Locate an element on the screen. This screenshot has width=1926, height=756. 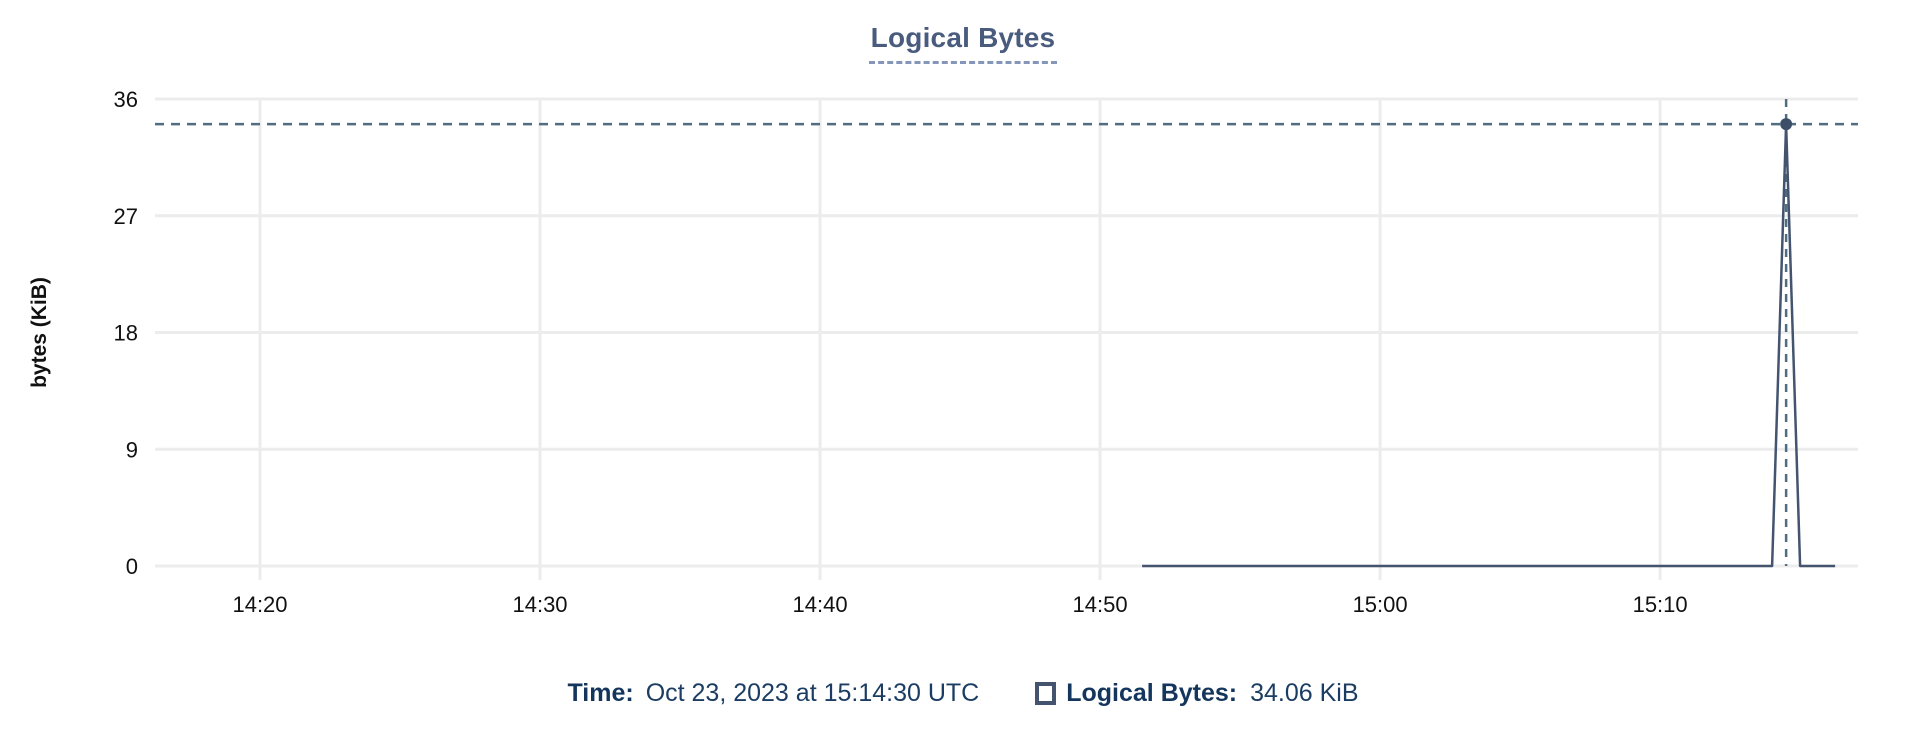
x-tick-label: 14:40 is located at coordinates (820, 604).